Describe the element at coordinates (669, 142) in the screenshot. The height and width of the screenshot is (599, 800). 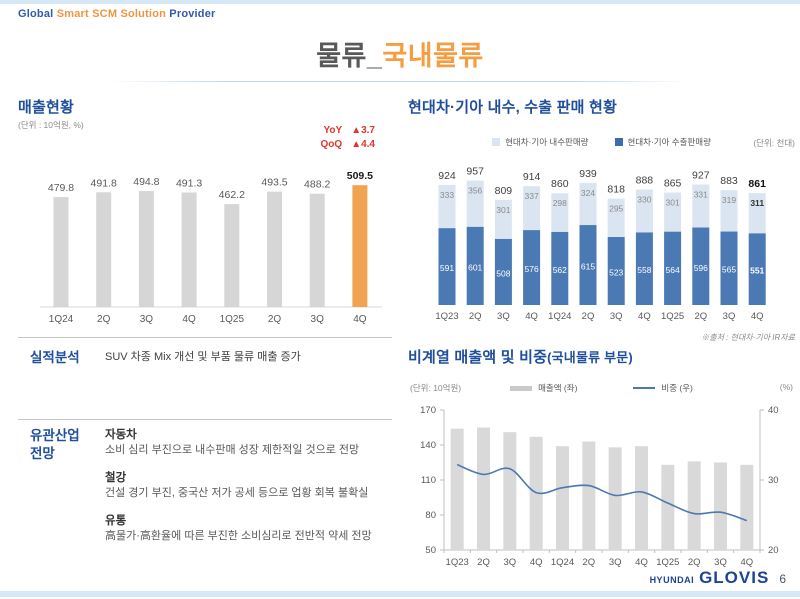
I see `legend-export-label: 현대차·기아 수출판매량` at that location.